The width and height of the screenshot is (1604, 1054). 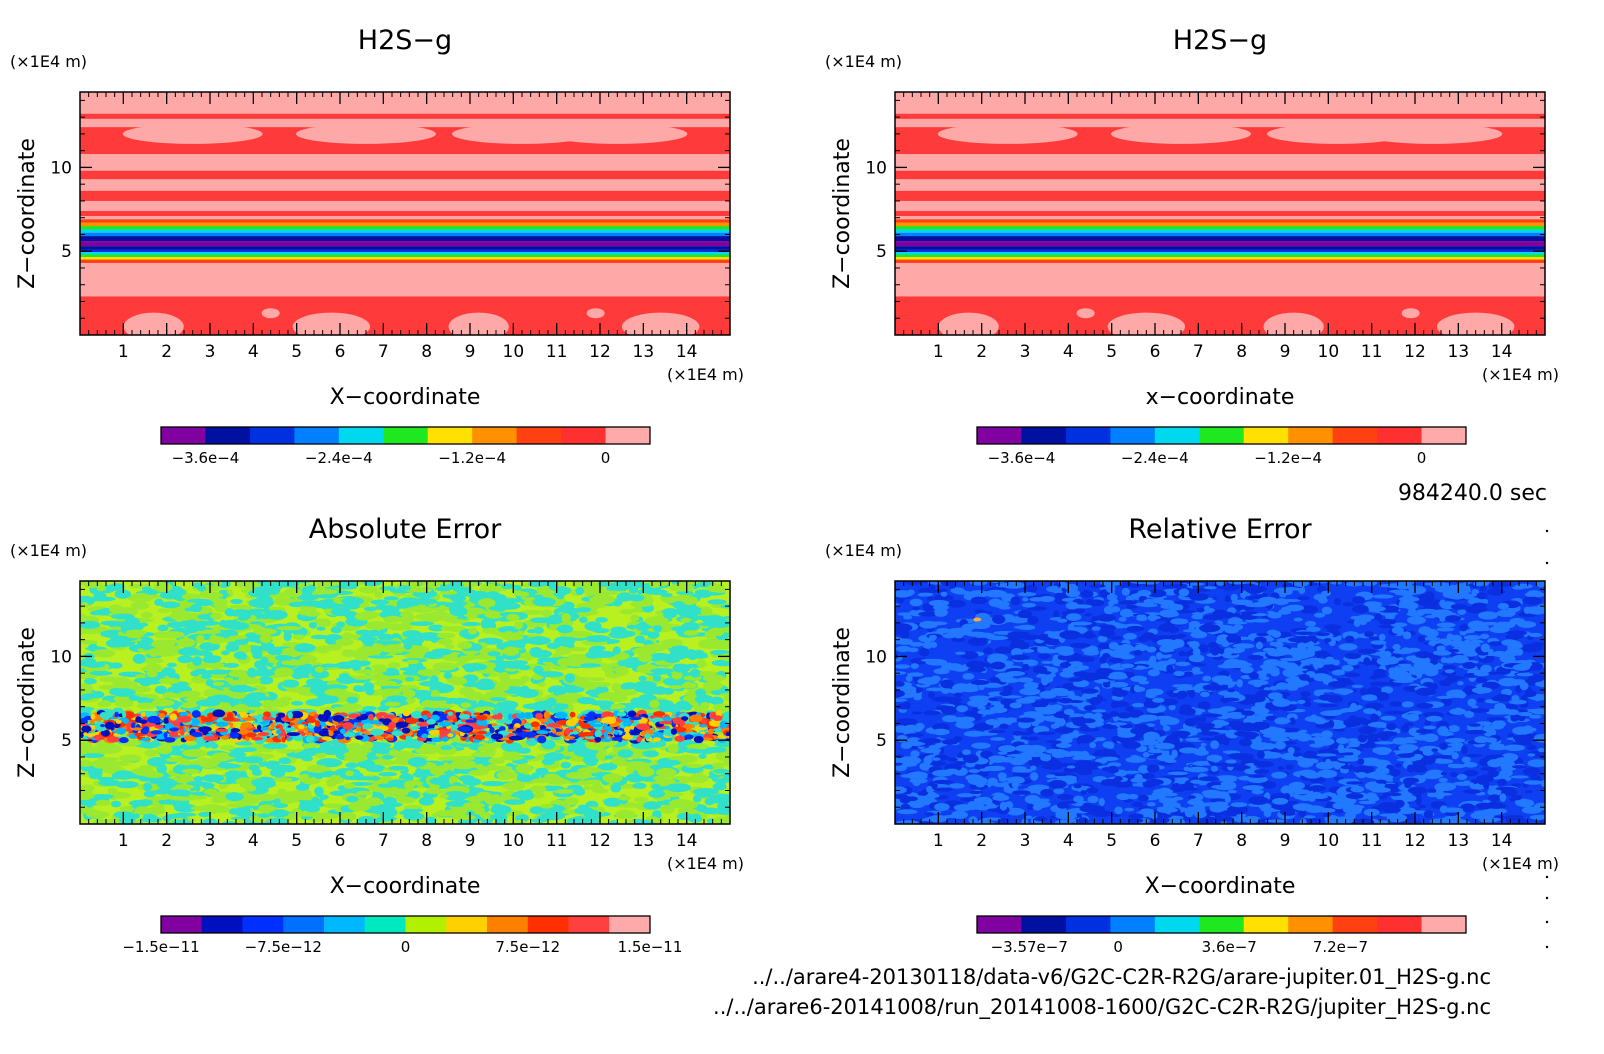 What do you see at coordinates (426, 841) in the screenshot?
I see `x-tick-label: 8` at bounding box center [426, 841].